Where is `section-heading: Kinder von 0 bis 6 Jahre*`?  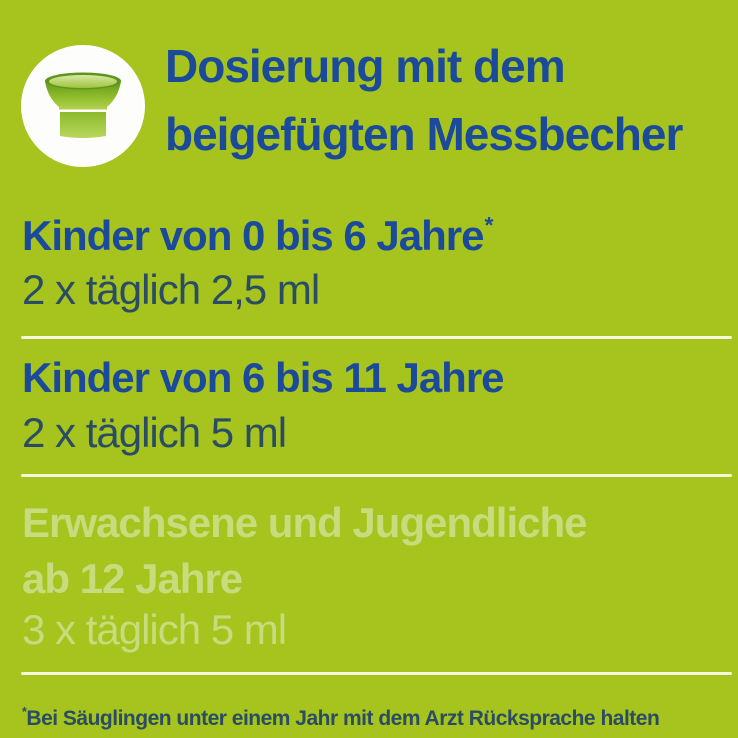
section-heading: Kinder von 0 bis 6 Jahre* is located at coordinates (258, 235).